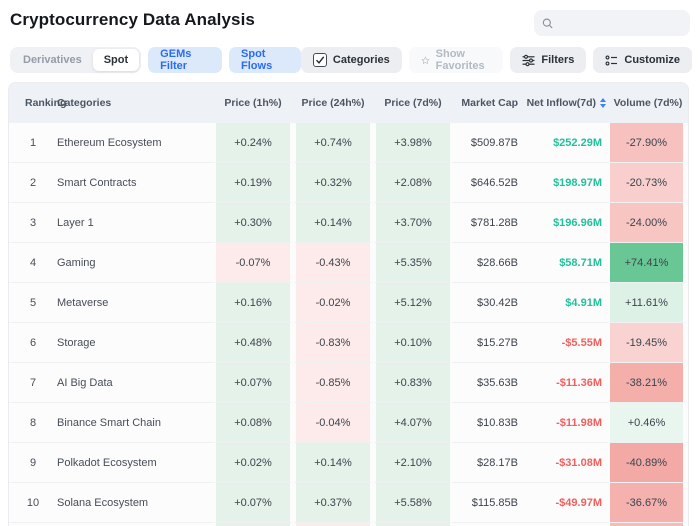 This screenshot has height=526, width=700. What do you see at coordinates (135, 263) in the screenshot?
I see `category-cell: Gaming` at bounding box center [135, 263].